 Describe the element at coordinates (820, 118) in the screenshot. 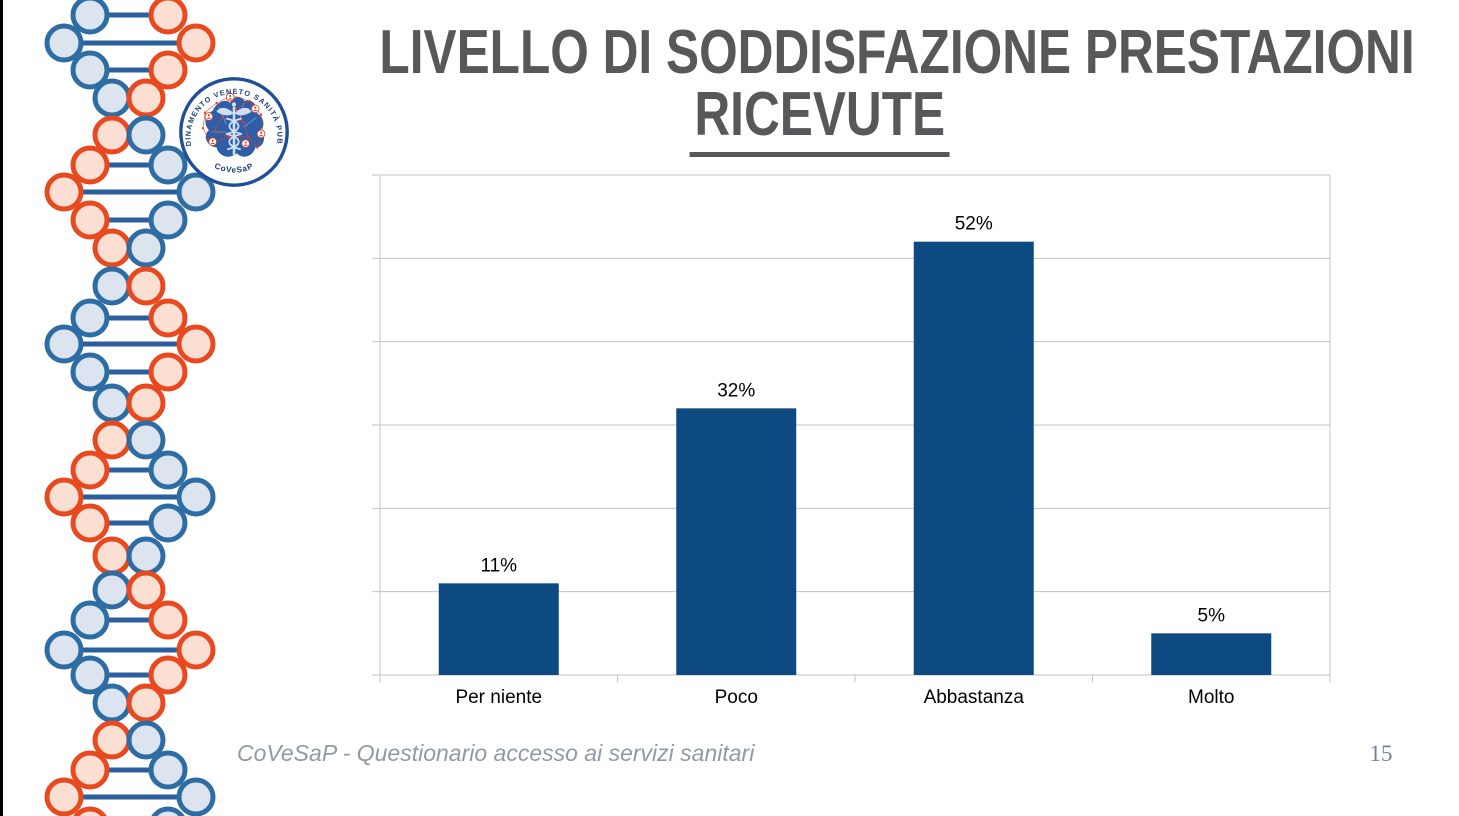

I see `title-line-2: RICEVUTE` at that location.